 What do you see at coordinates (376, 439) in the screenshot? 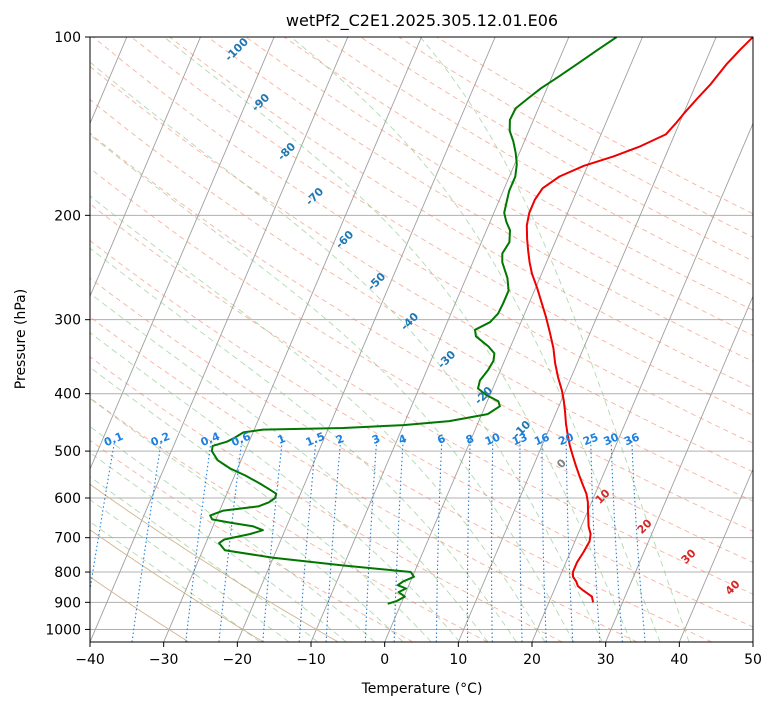
I see `mixing-ratio-label: 3` at bounding box center [376, 439].